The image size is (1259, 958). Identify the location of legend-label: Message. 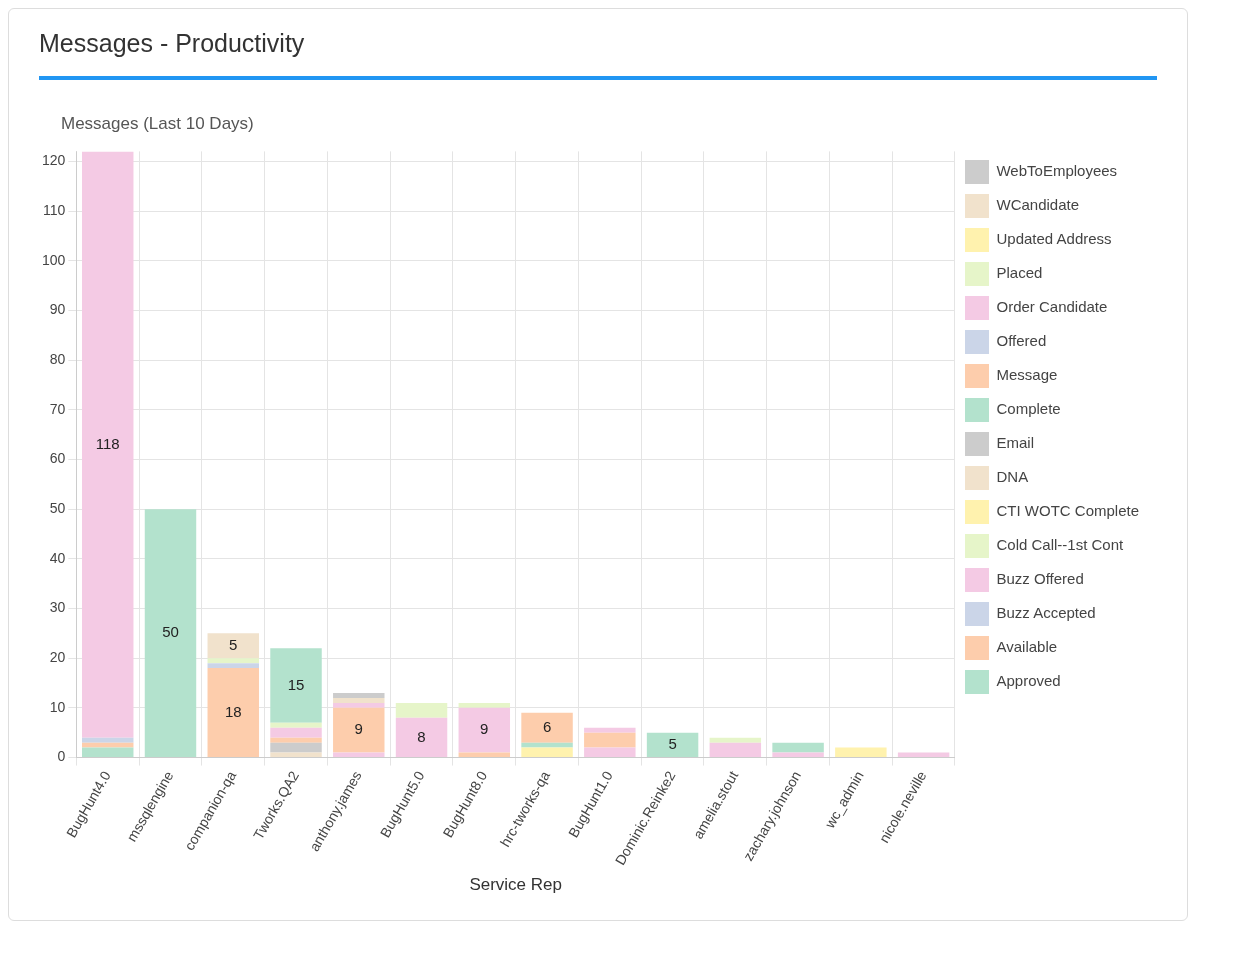
(1027, 375).